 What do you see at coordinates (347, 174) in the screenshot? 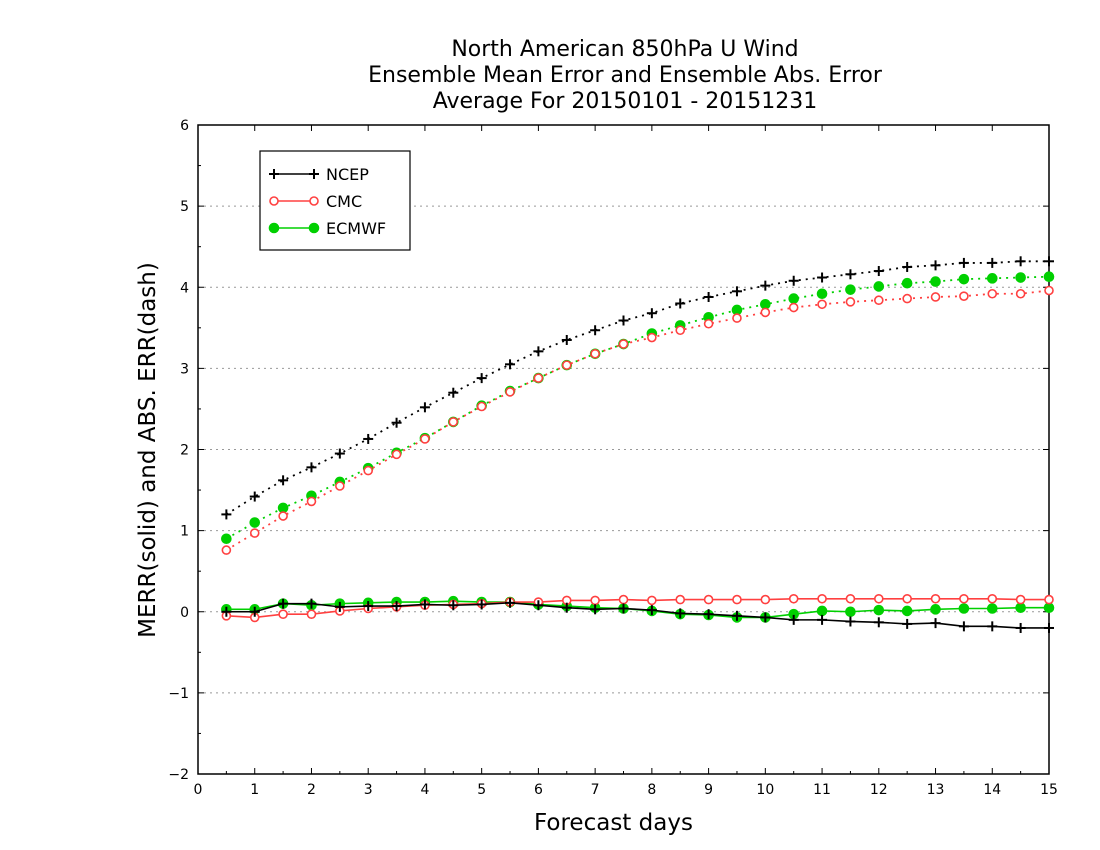
I see `legend-label-ncep: NCEP` at bounding box center [347, 174].